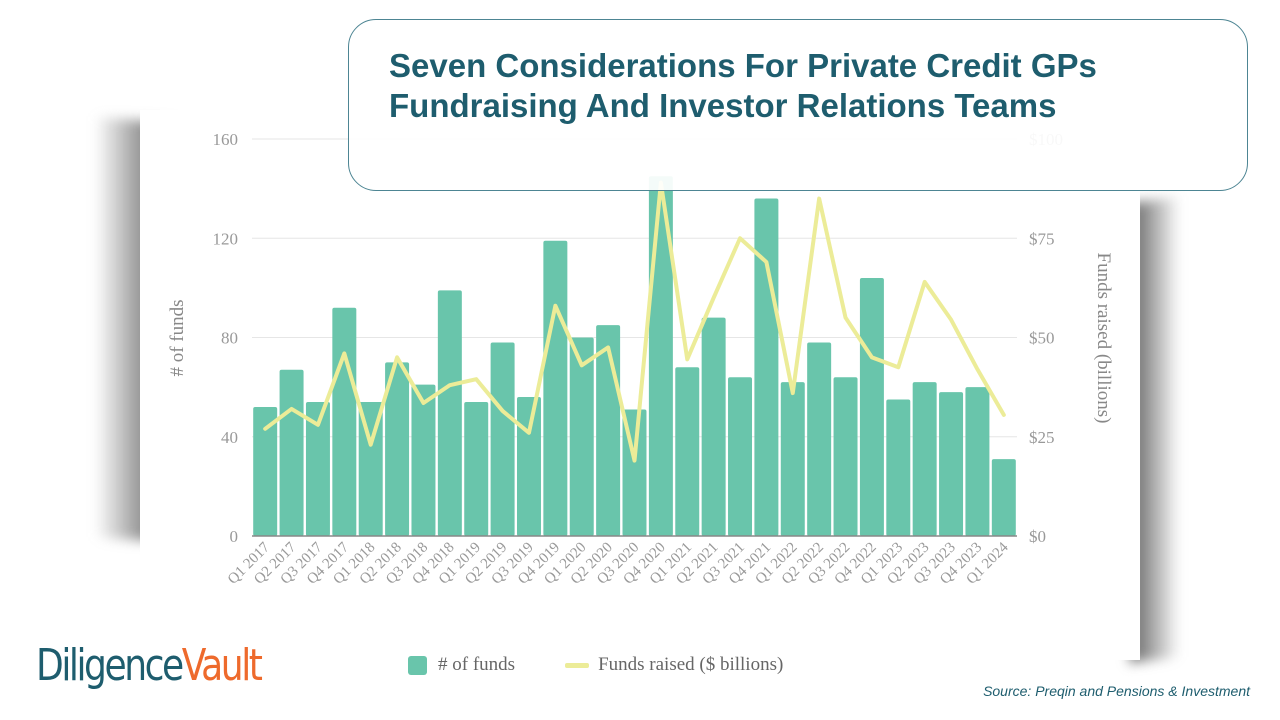 This screenshot has width=1280, height=720. What do you see at coordinates (110, 665) in the screenshot?
I see `logo-part-1: Diligence` at bounding box center [110, 665].